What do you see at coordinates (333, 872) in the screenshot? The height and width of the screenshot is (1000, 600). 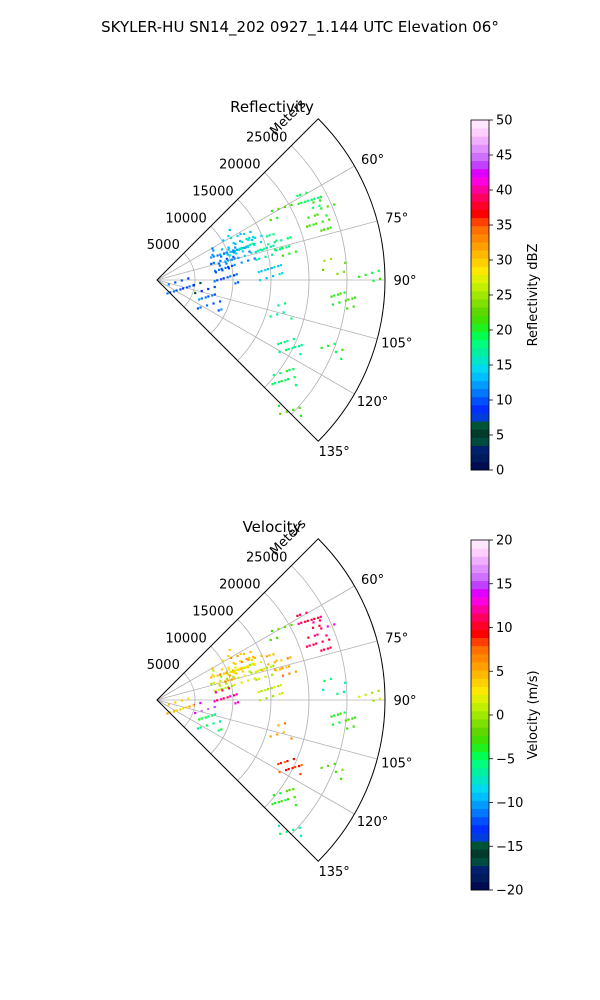 I see `azimuth-tick-label: 135°` at bounding box center [333, 872].